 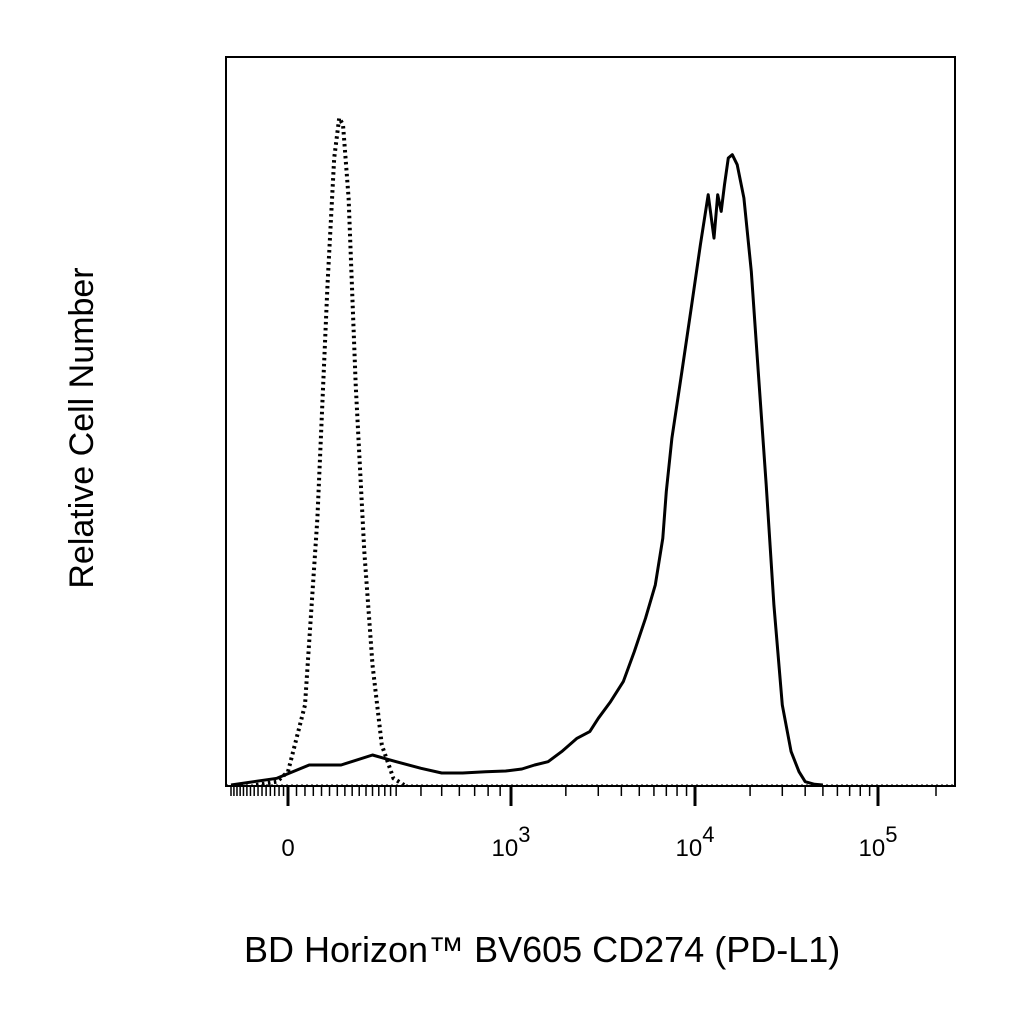 What do you see at coordinates (82, 428) in the screenshot?
I see `y-axis-label: Relative Cell Number` at bounding box center [82, 428].